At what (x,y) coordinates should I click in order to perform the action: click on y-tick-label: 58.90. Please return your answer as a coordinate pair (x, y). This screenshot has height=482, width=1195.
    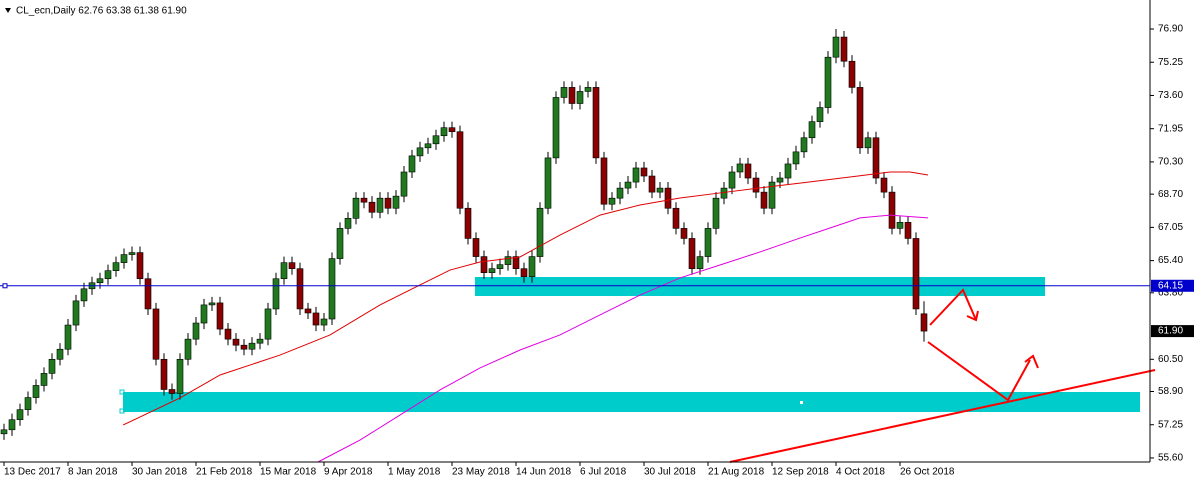
    Looking at the image, I should click on (1170, 391).